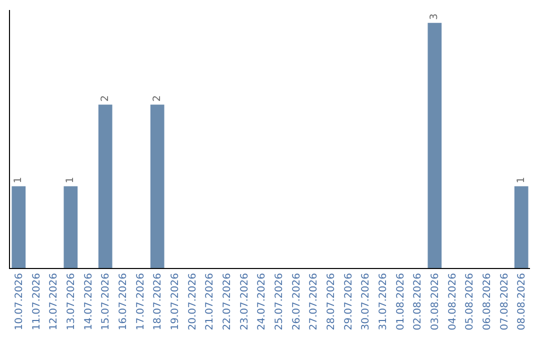 This screenshot has width=540, height=340. I want to click on x-tick-label: 26.07.2026, so click(296, 301).